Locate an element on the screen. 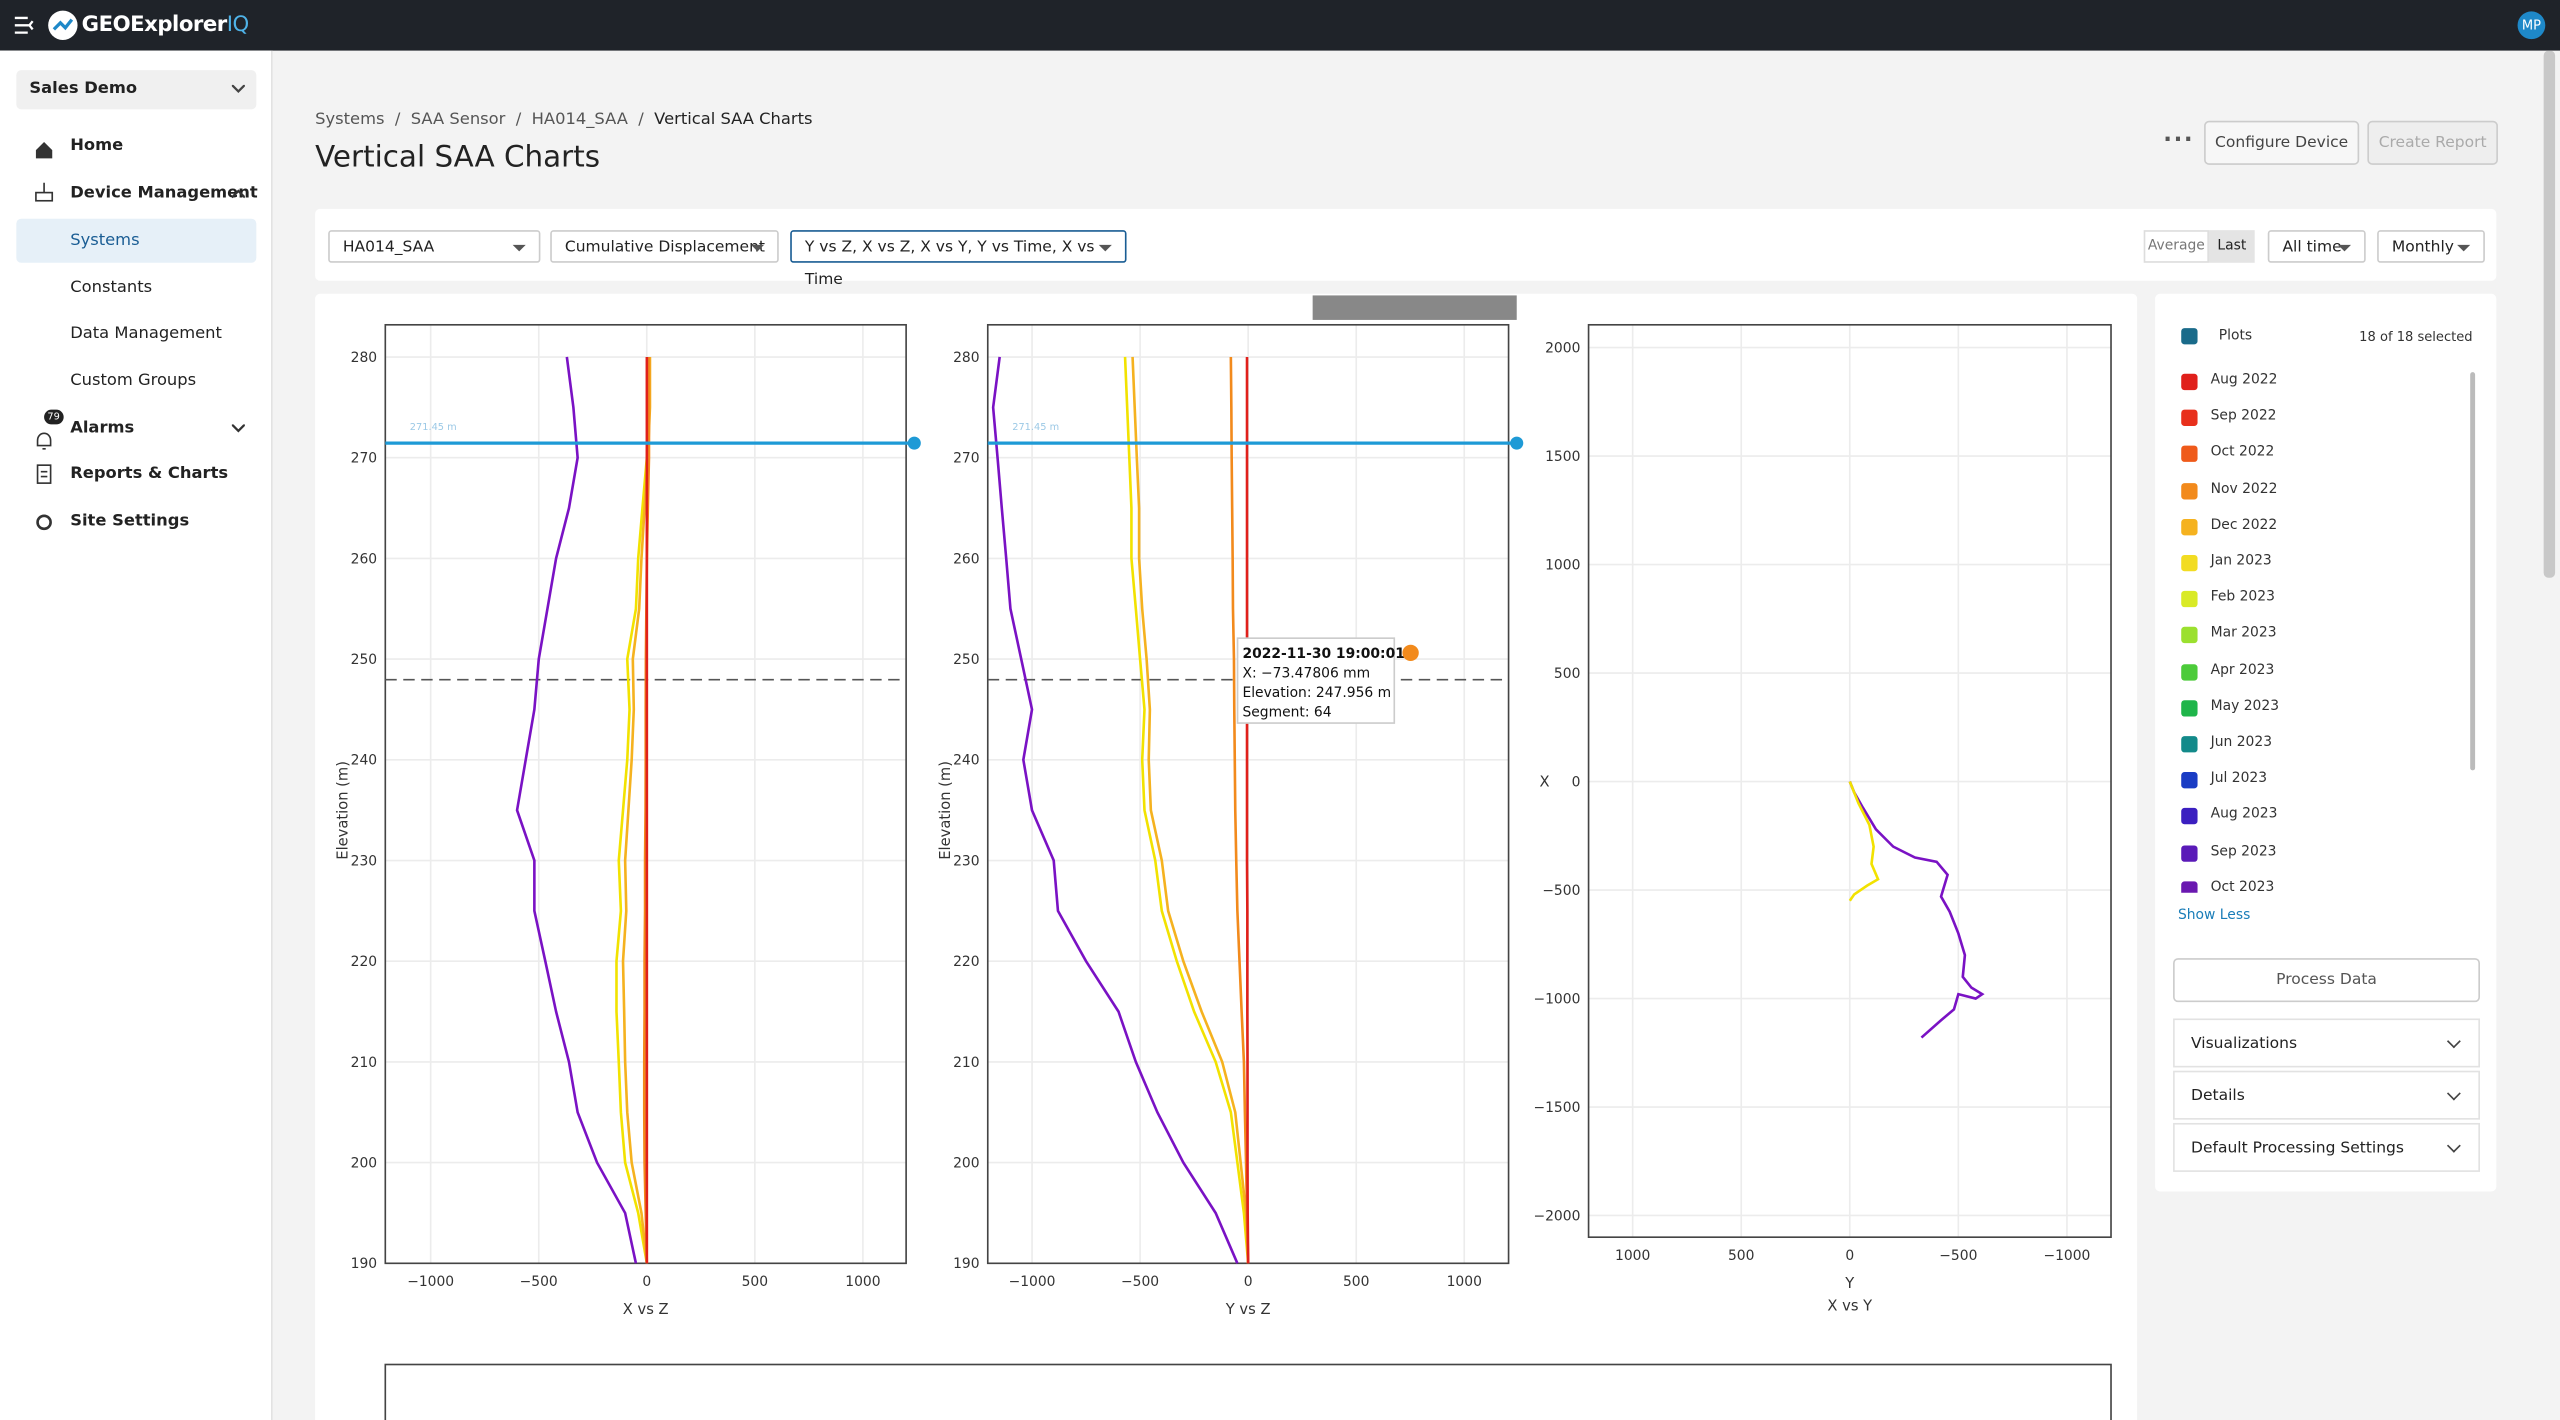  accordion: Details is located at coordinates (2326, 1095).